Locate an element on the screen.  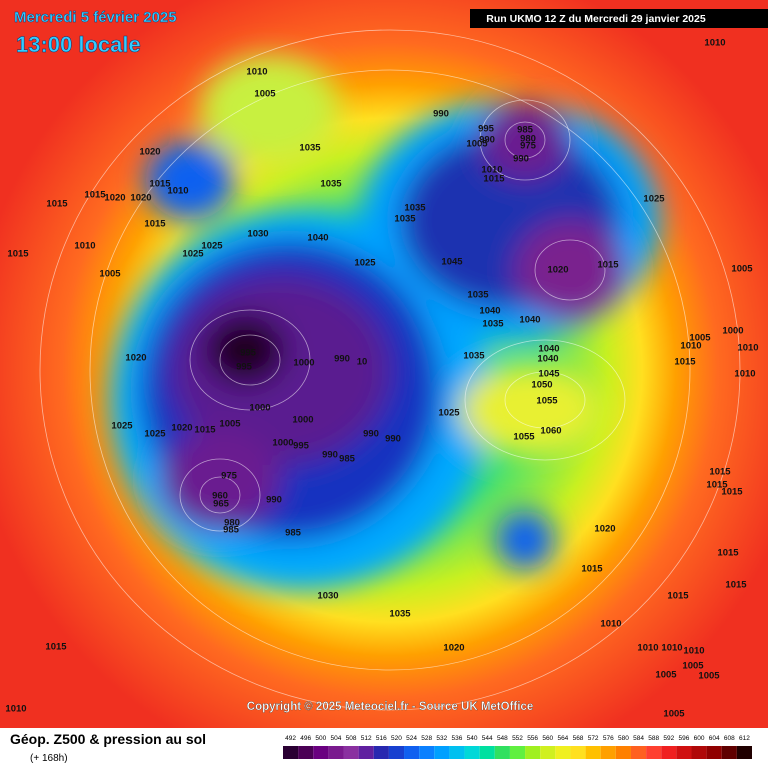
scale-label: 556 is located at coordinates (532, 738).